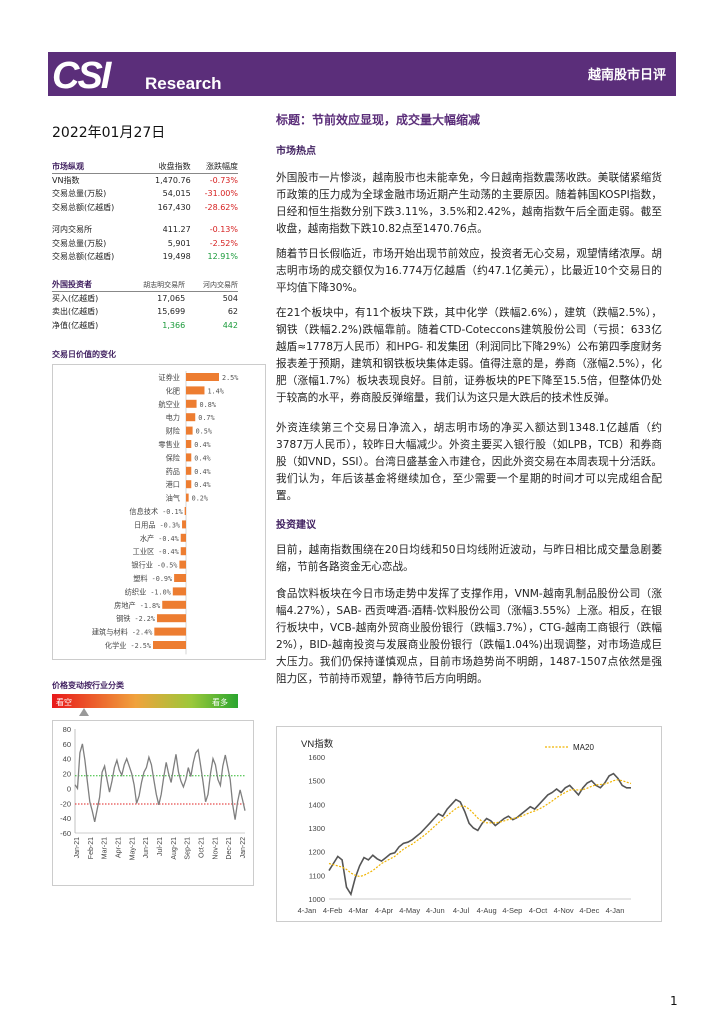 This screenshot has height=1032, width=728. I want to click on sector-value-label: -1.8%, so click(150, 606).